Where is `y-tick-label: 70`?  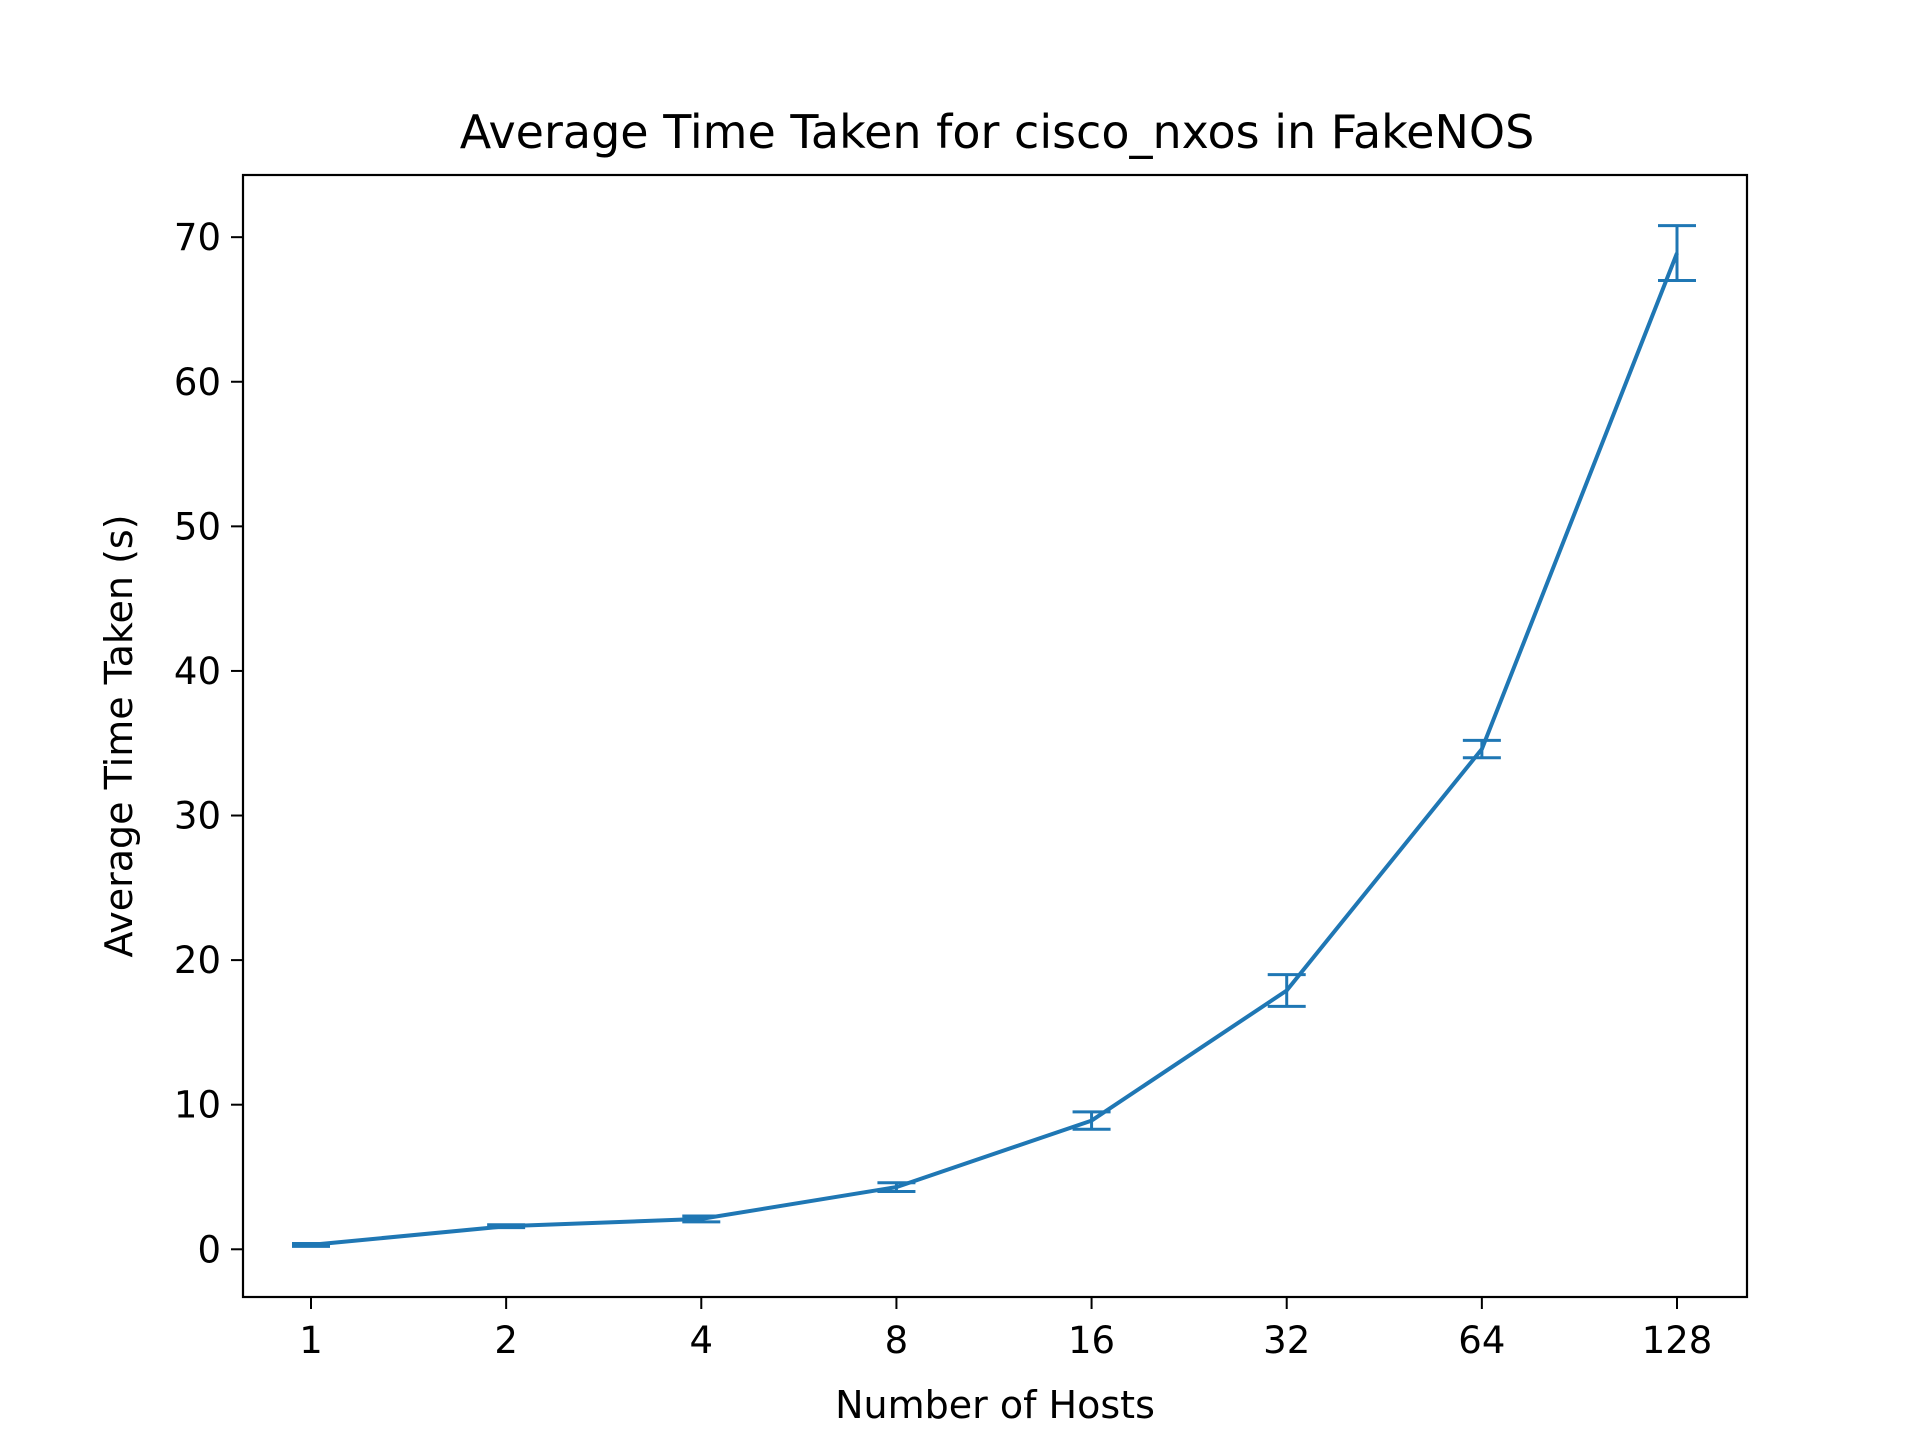 y-tick-label: 70 is located at coordinates (197, 237).